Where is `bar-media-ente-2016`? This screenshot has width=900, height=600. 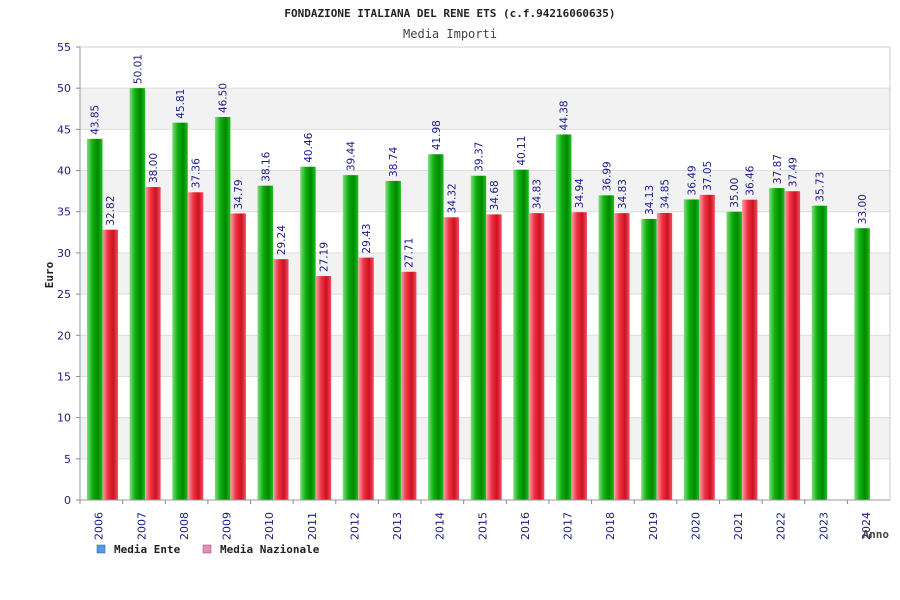
bar-media-ente-2016 is located at coordinates (521, 334).